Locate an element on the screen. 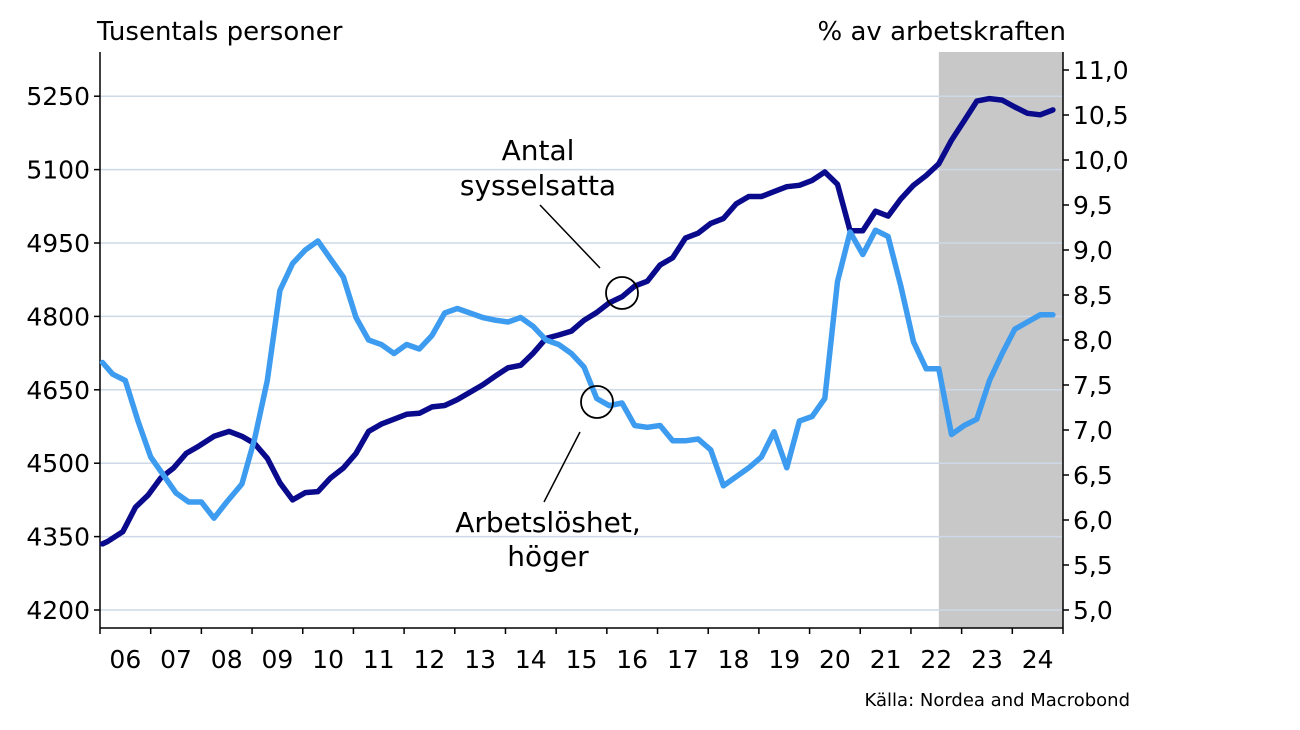 The height and width of the screenshot is (730, 1300). annotation-unemployment-leader is located at coordinates (562, 467).